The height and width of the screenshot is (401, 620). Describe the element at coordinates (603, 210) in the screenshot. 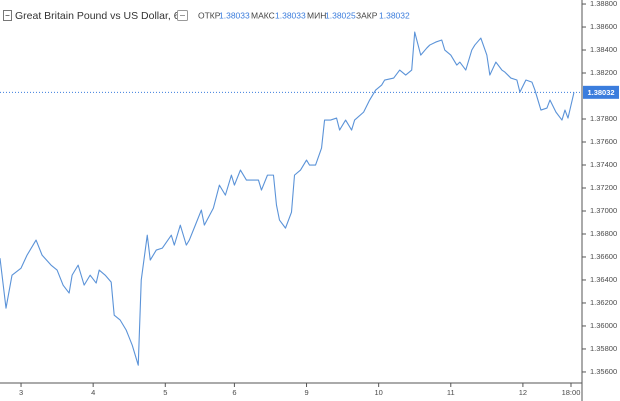

I see `y-tick-label: 1.37000` at that location.